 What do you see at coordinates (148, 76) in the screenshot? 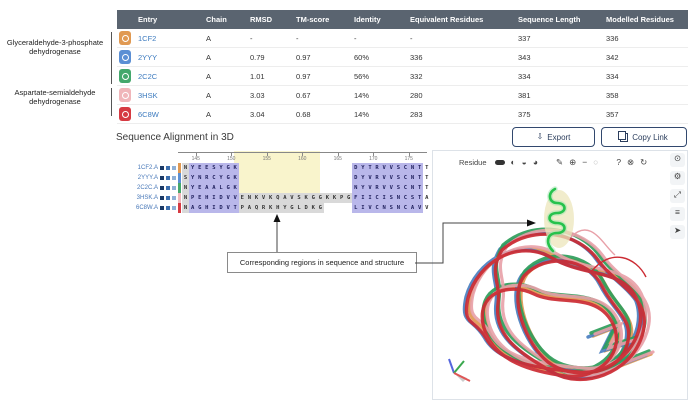
I see `entry-link: 2C2C` at bounding box center [148, 76].